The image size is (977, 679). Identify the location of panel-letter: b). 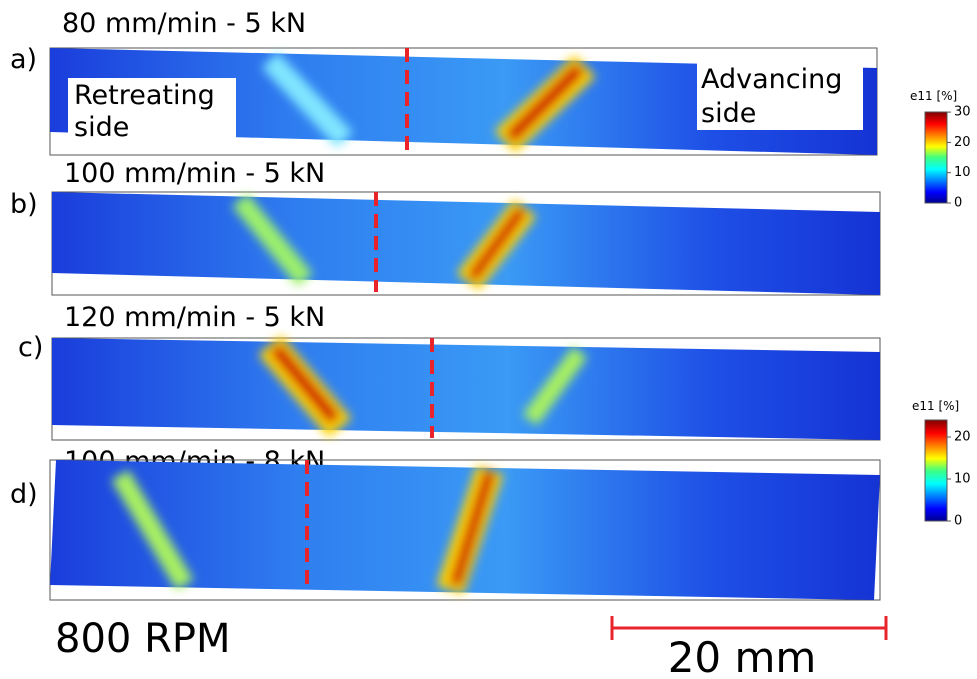
(24, 204).